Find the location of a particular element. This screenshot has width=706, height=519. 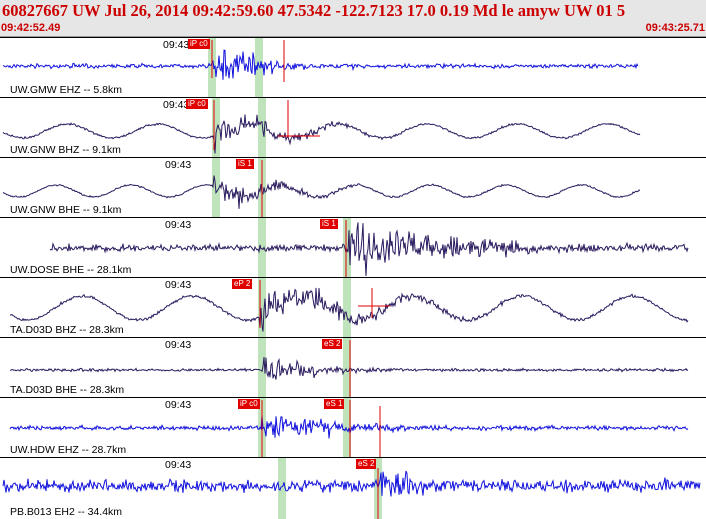

station-label: UW.GNW BHZ -- 9.1km is located at coordinates (65, 150).